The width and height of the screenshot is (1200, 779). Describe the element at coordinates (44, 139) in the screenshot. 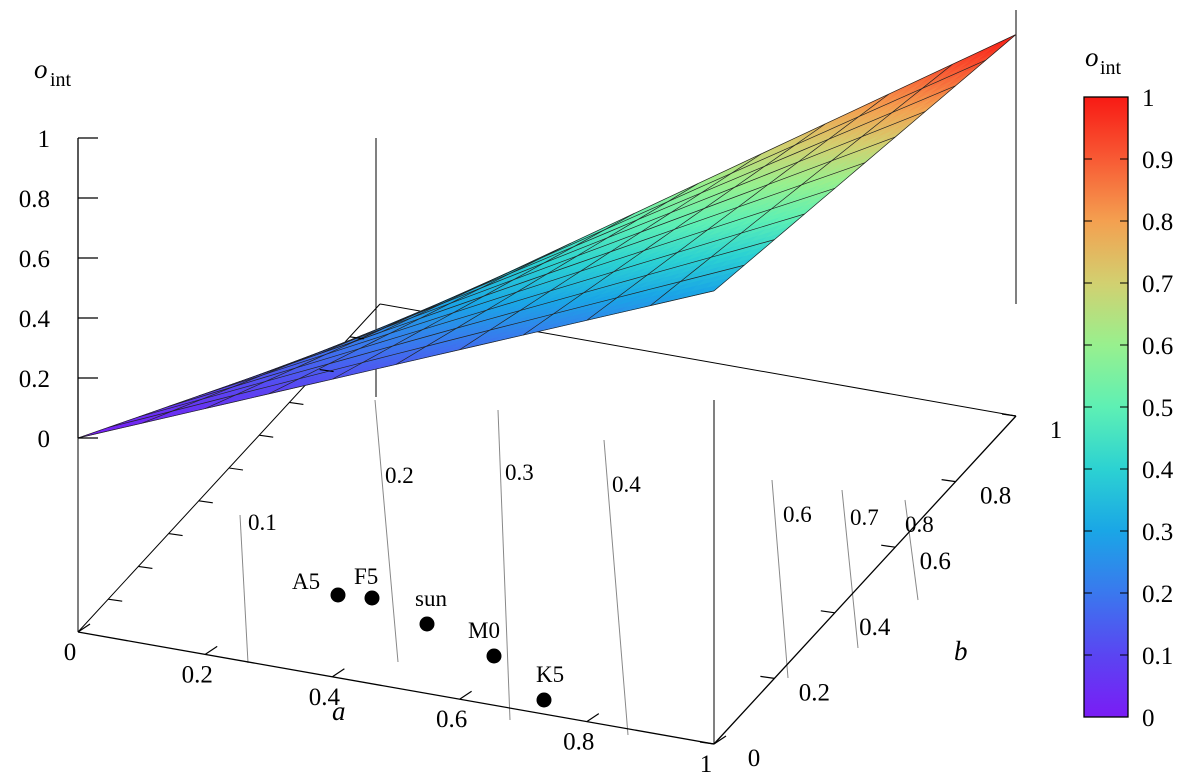

I see `z-tick-label: 1` at that location.